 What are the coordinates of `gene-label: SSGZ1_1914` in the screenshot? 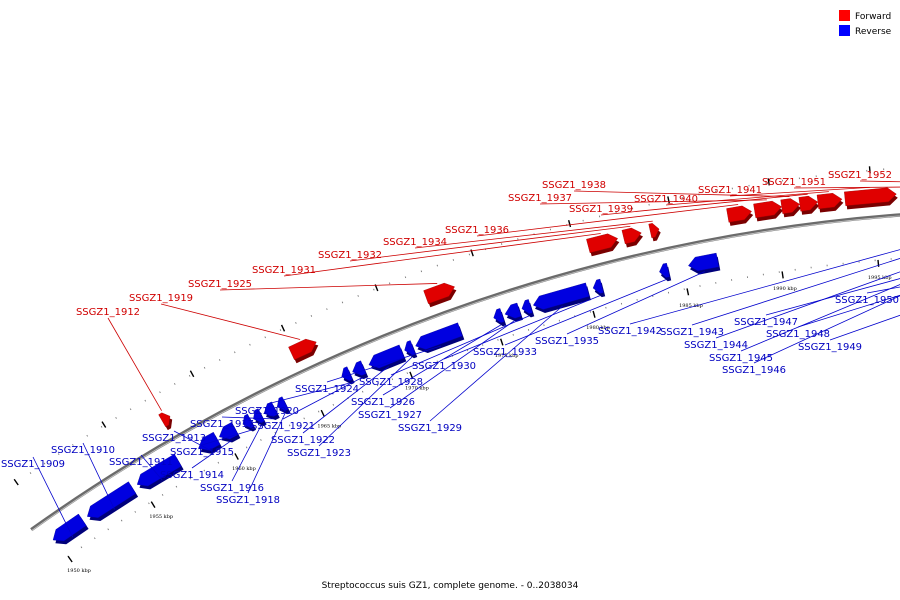 It's located at (192, 475).